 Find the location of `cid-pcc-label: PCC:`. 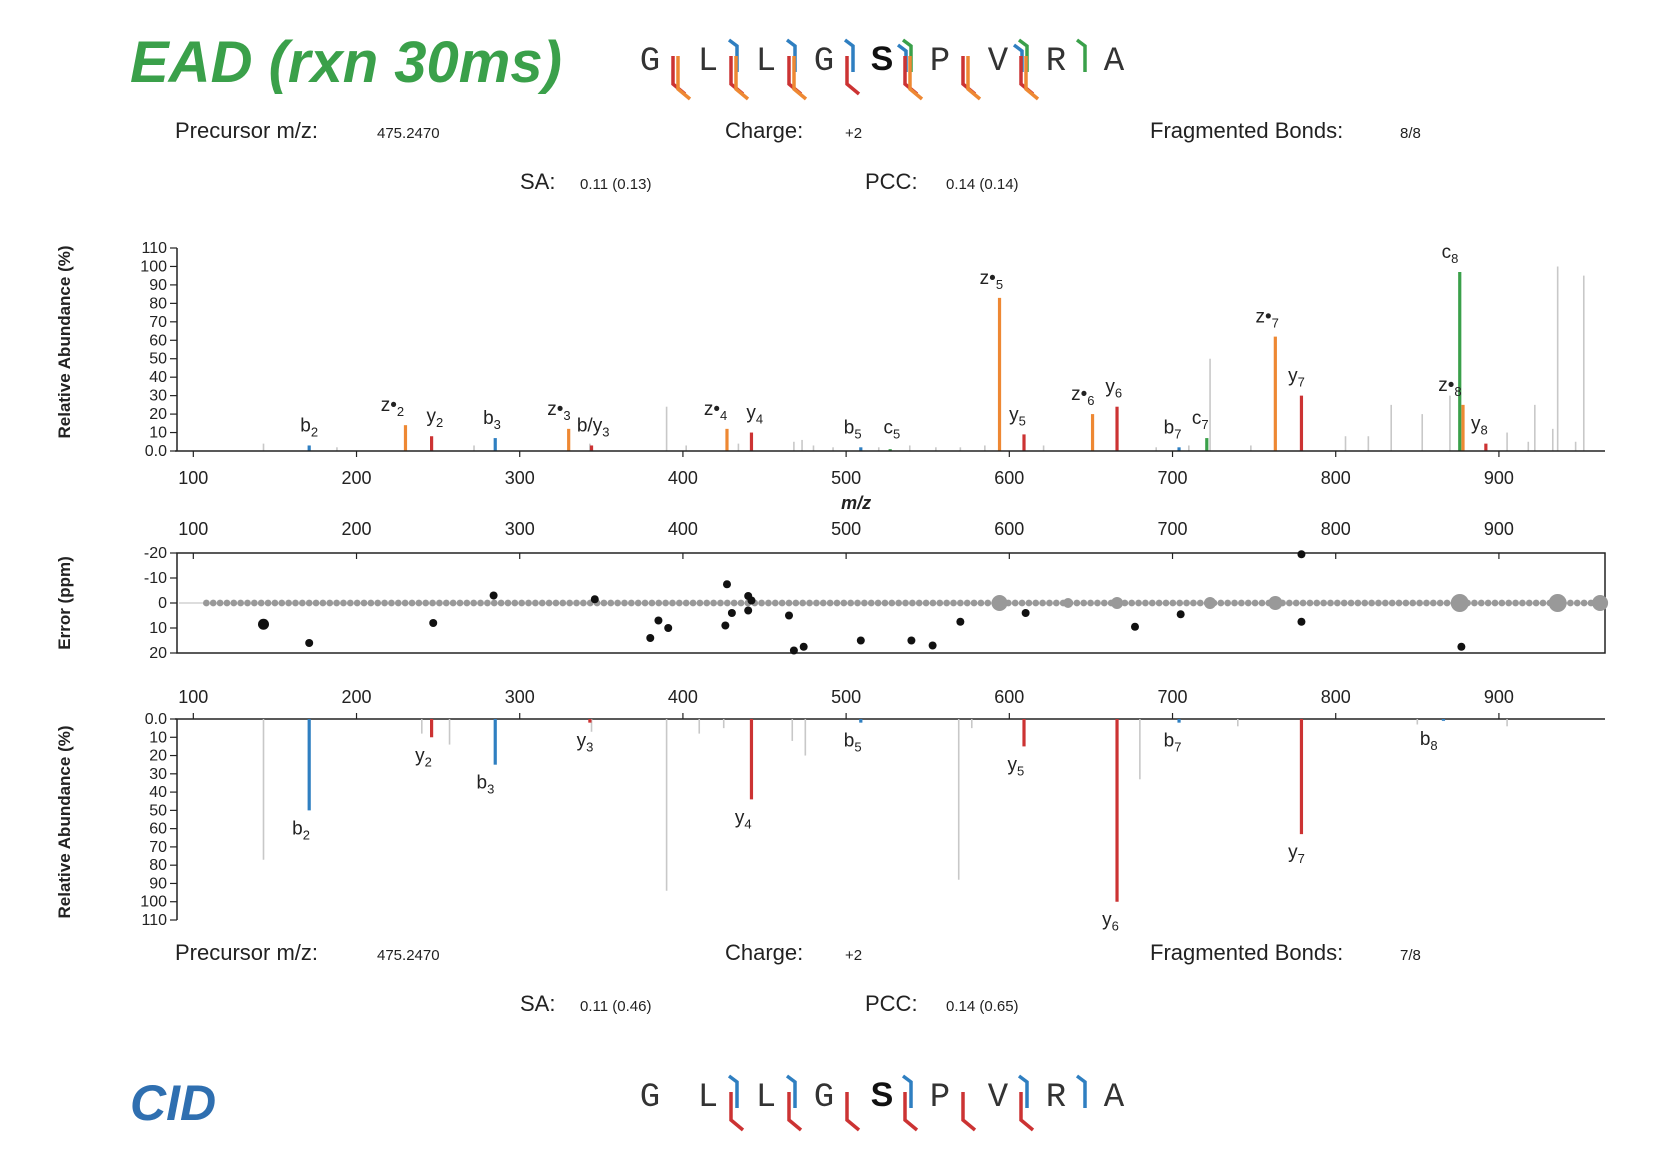

cid-pcc-label: PCC: is located at coordinates (891, 1003).